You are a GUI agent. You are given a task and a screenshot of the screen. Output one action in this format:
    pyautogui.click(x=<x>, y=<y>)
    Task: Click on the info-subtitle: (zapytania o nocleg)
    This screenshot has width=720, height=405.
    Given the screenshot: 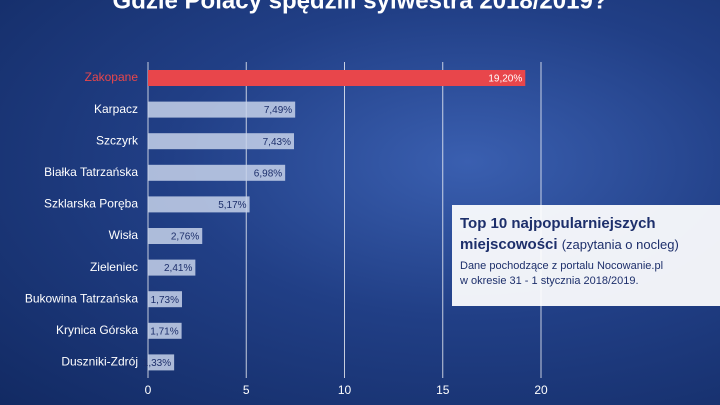 What is the action you would take?
    pyautogui.click(x=620, y=244)
    